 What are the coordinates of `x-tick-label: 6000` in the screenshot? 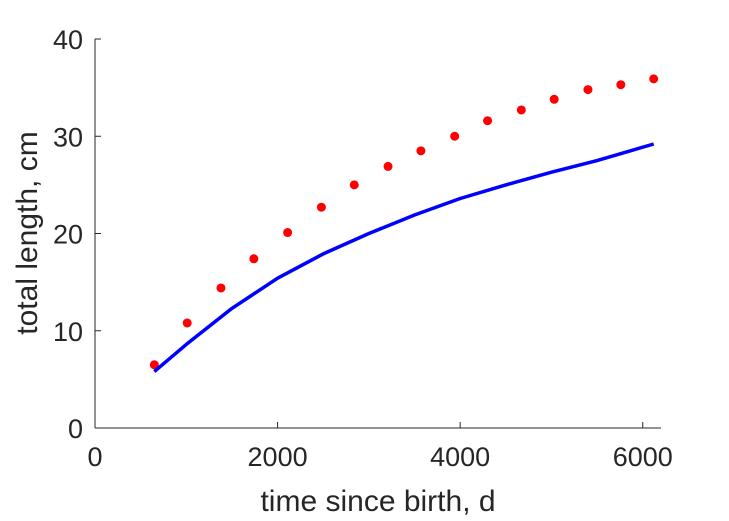 It's located at (643, 457).